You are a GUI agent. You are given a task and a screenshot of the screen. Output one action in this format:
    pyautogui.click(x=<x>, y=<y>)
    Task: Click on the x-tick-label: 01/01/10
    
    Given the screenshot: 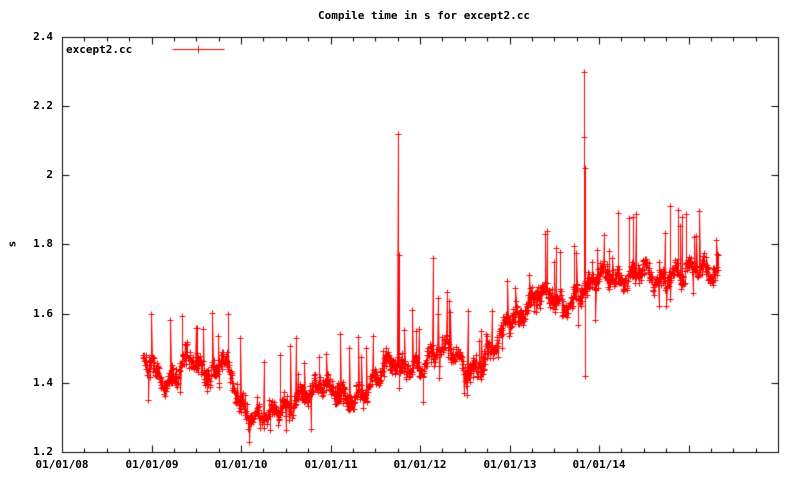 What is the action you would take?
    pyautogui.click(x=241, y=464)
    